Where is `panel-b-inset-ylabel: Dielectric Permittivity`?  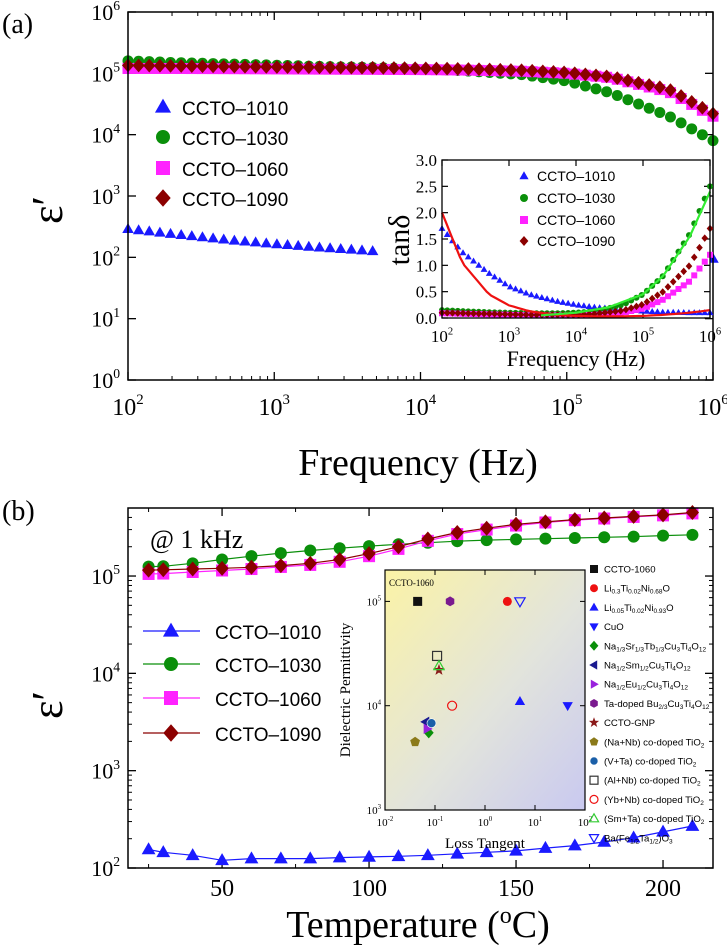
panel-b-inset-ylabel: Dielectric Permittivity is located at coordinates (346, 689).